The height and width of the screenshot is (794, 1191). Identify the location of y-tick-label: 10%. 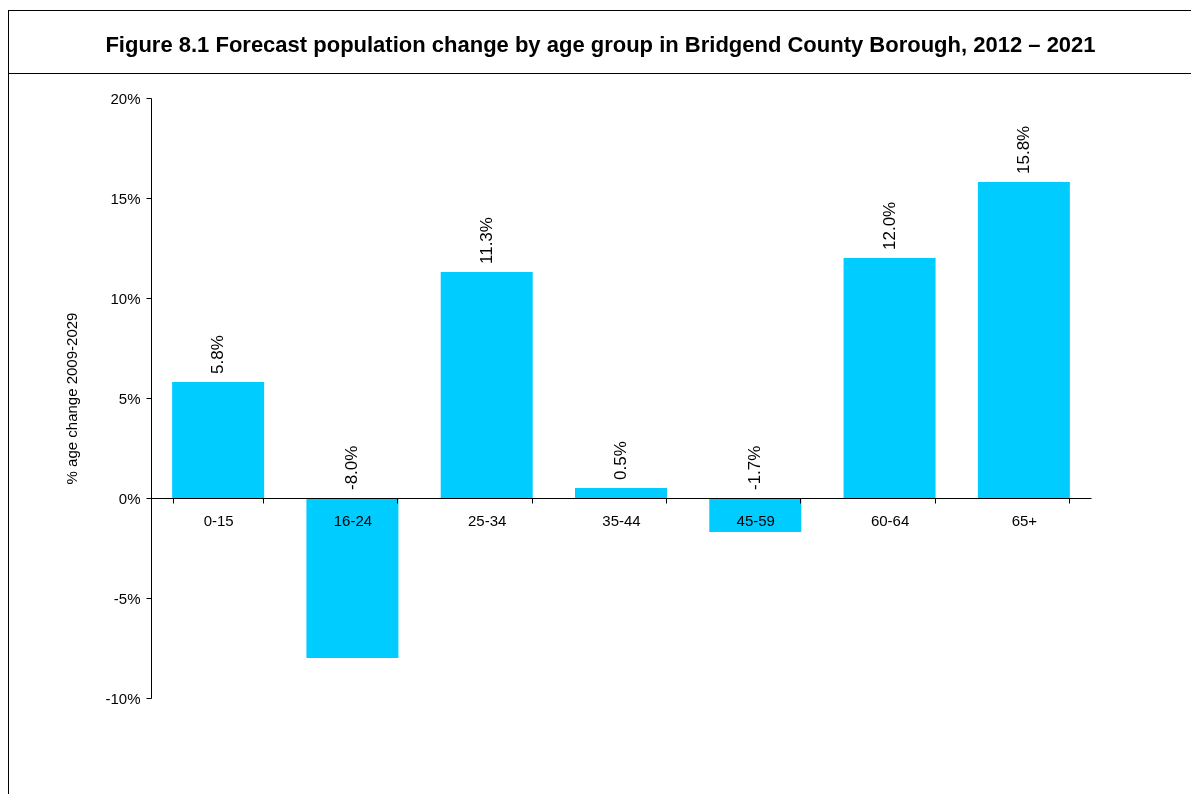
(125, 298).